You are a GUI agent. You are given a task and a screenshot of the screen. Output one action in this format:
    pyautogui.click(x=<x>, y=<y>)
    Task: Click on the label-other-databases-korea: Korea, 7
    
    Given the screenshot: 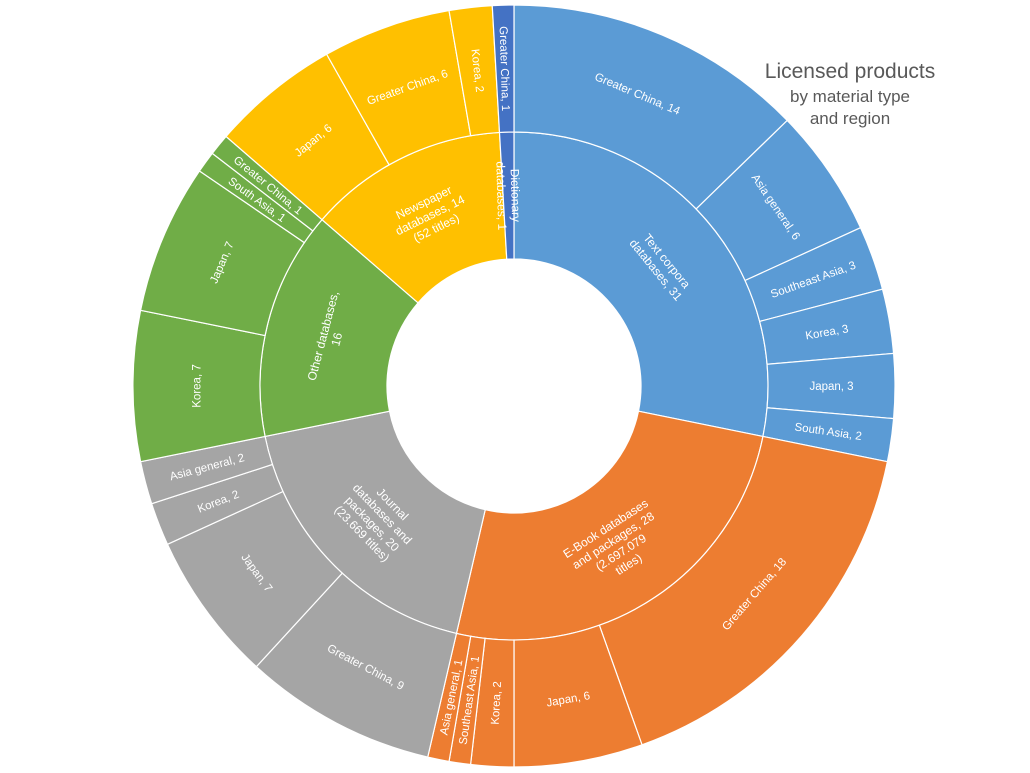 What is the action you would take?
    pyautogui.click(x=198, y=385)
    